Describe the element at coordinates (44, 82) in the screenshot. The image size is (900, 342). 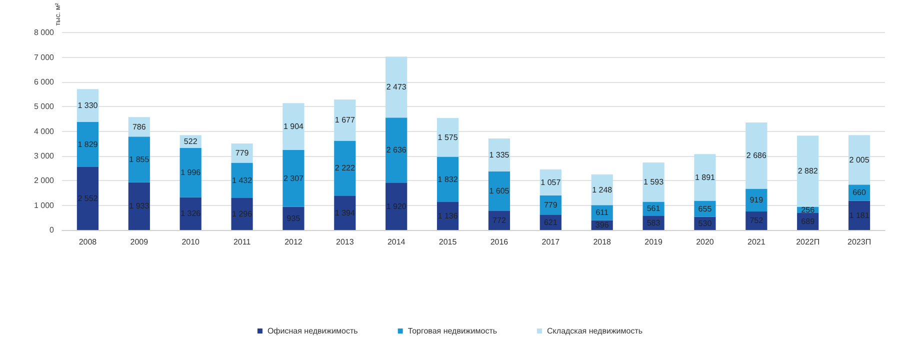
I see `y-tick-label: 6 000` at that location.